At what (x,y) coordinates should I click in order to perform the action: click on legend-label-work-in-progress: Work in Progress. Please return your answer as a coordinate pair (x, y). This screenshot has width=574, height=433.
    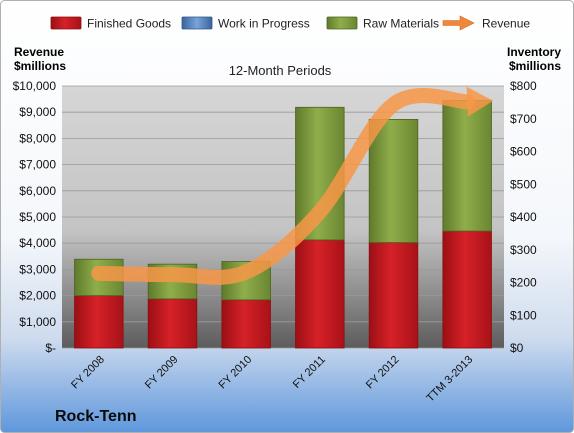
    Looking at the image, I should click on (264, 24).